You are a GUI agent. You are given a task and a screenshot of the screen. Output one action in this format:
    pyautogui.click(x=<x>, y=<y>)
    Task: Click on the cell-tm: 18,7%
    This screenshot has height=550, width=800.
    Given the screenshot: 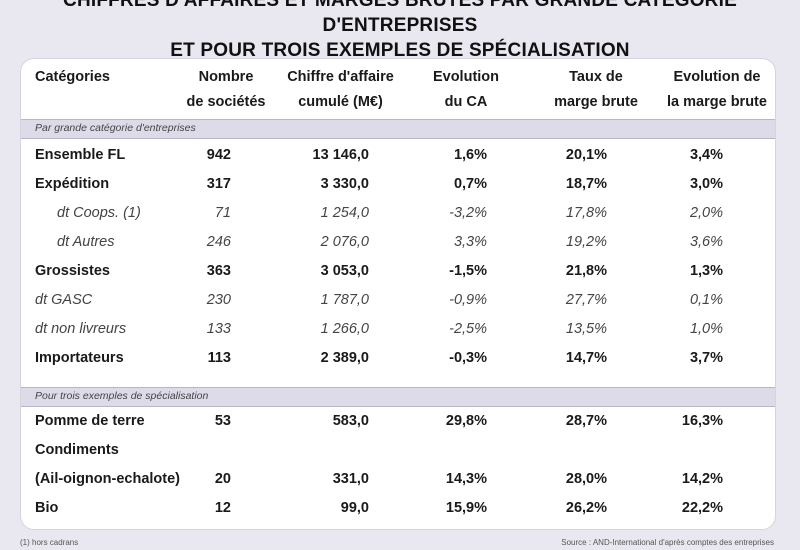 What is the action you would take?
    pyautogui.click(x=586, y=184)
    